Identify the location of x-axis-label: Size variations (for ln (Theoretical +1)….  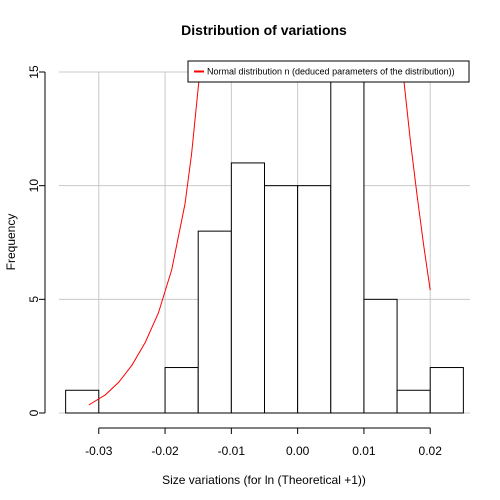
(264, 480).